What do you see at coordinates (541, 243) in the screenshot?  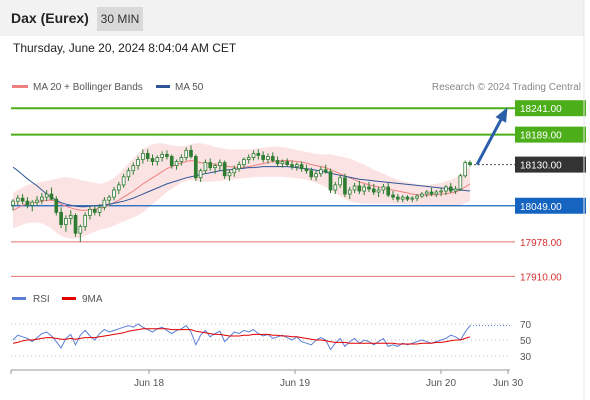 I see `red-level-label: 17978.00` at bounding box center [541, 243].